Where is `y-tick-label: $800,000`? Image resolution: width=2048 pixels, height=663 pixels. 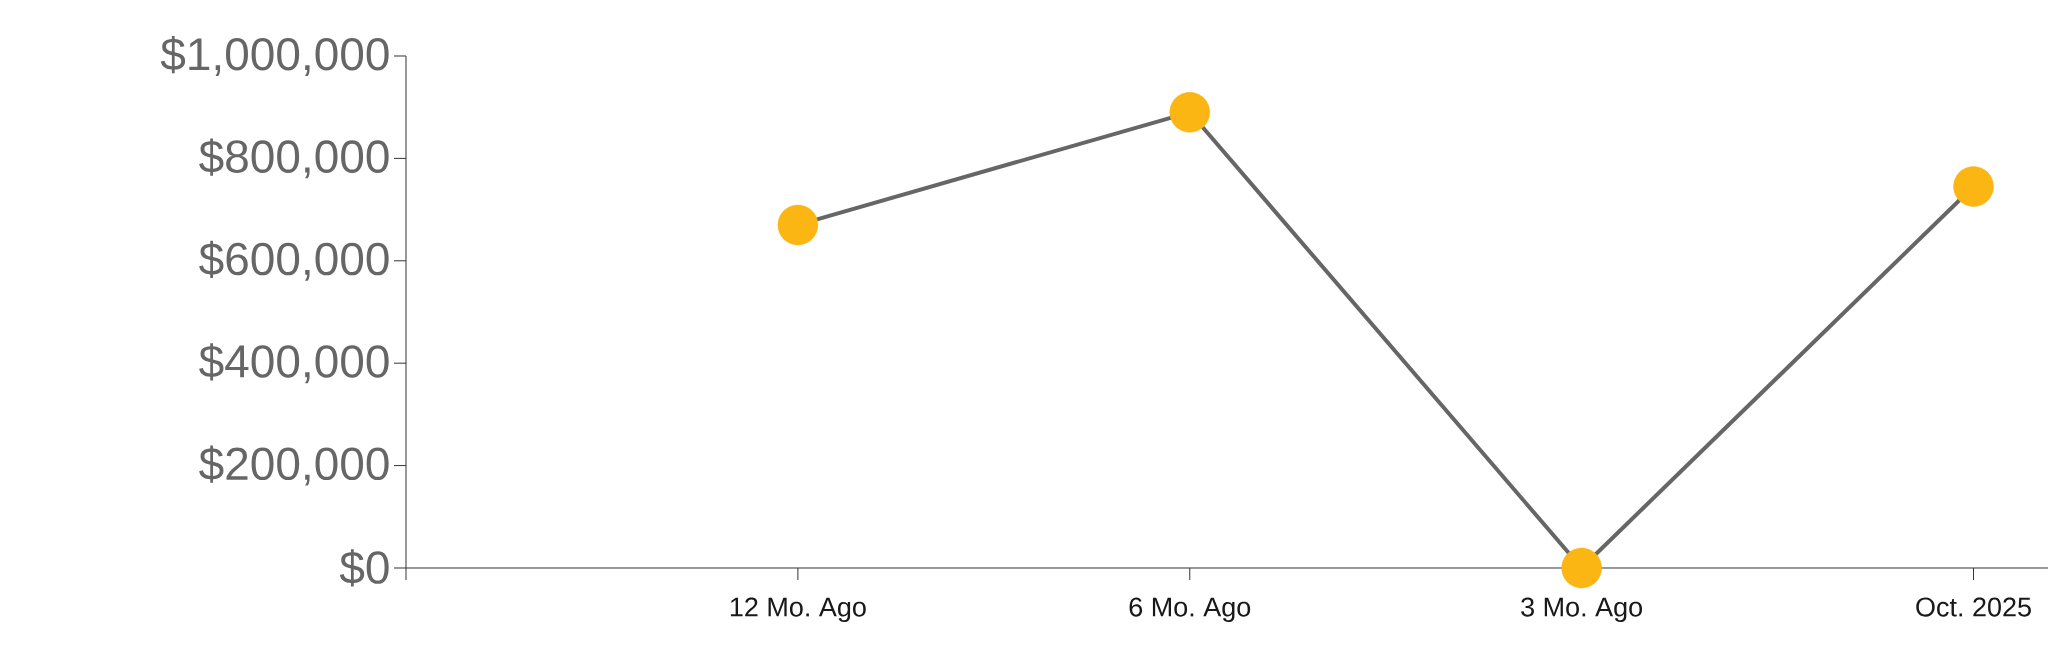
y-tick-label: $800,000 is located at coordinates (294, 158).